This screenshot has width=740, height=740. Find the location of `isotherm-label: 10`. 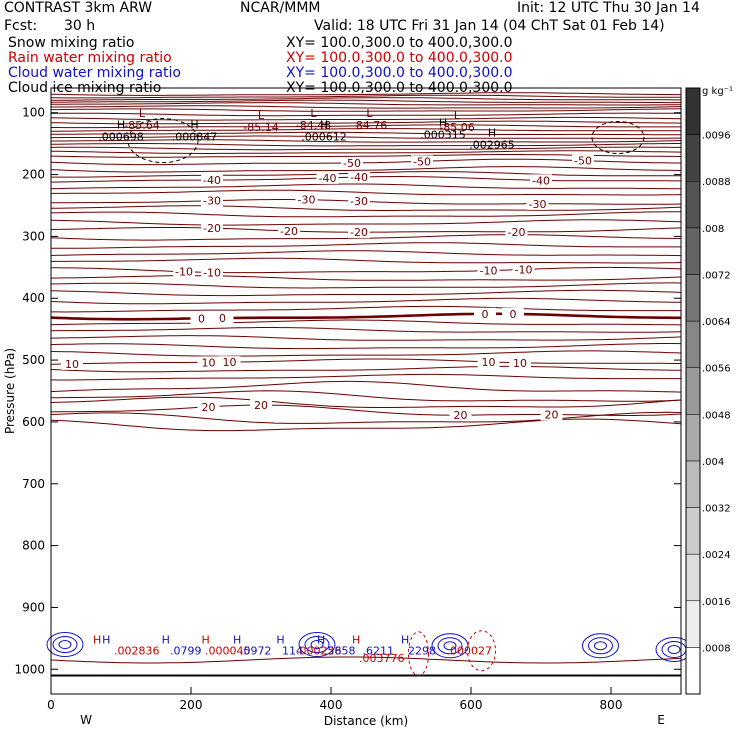

isotherm-label: 10 is located at coordinates (72, 364).